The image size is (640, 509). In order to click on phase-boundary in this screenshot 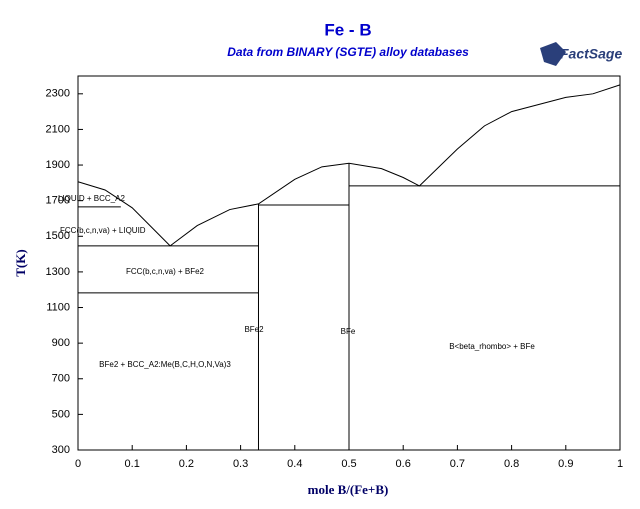, I will do `click(124, 214)`.